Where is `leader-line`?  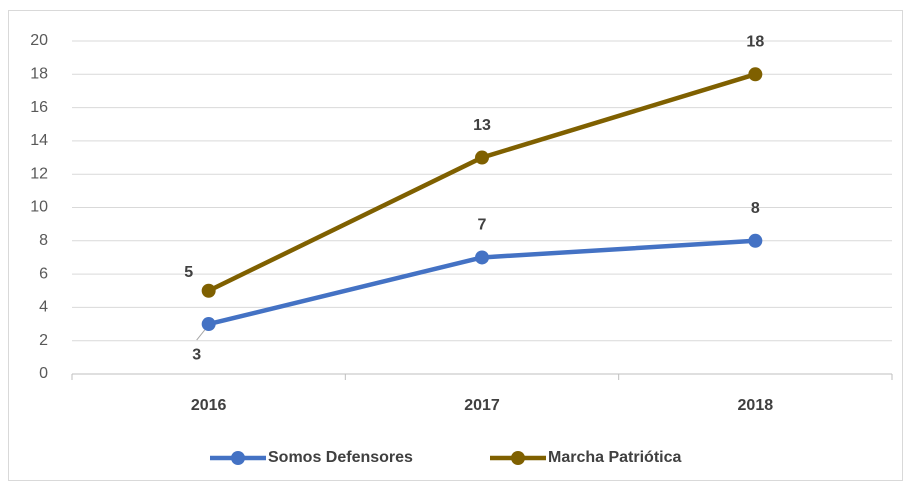 leader-line is located at coordinates (201, 335).